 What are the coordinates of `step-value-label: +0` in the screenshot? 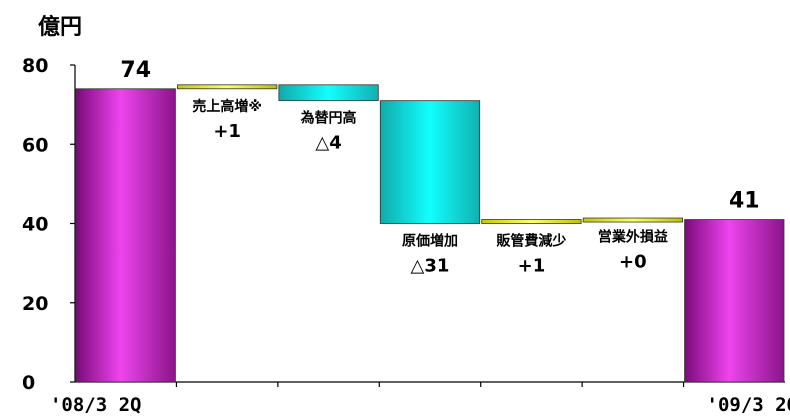 It's located at (633, 262).